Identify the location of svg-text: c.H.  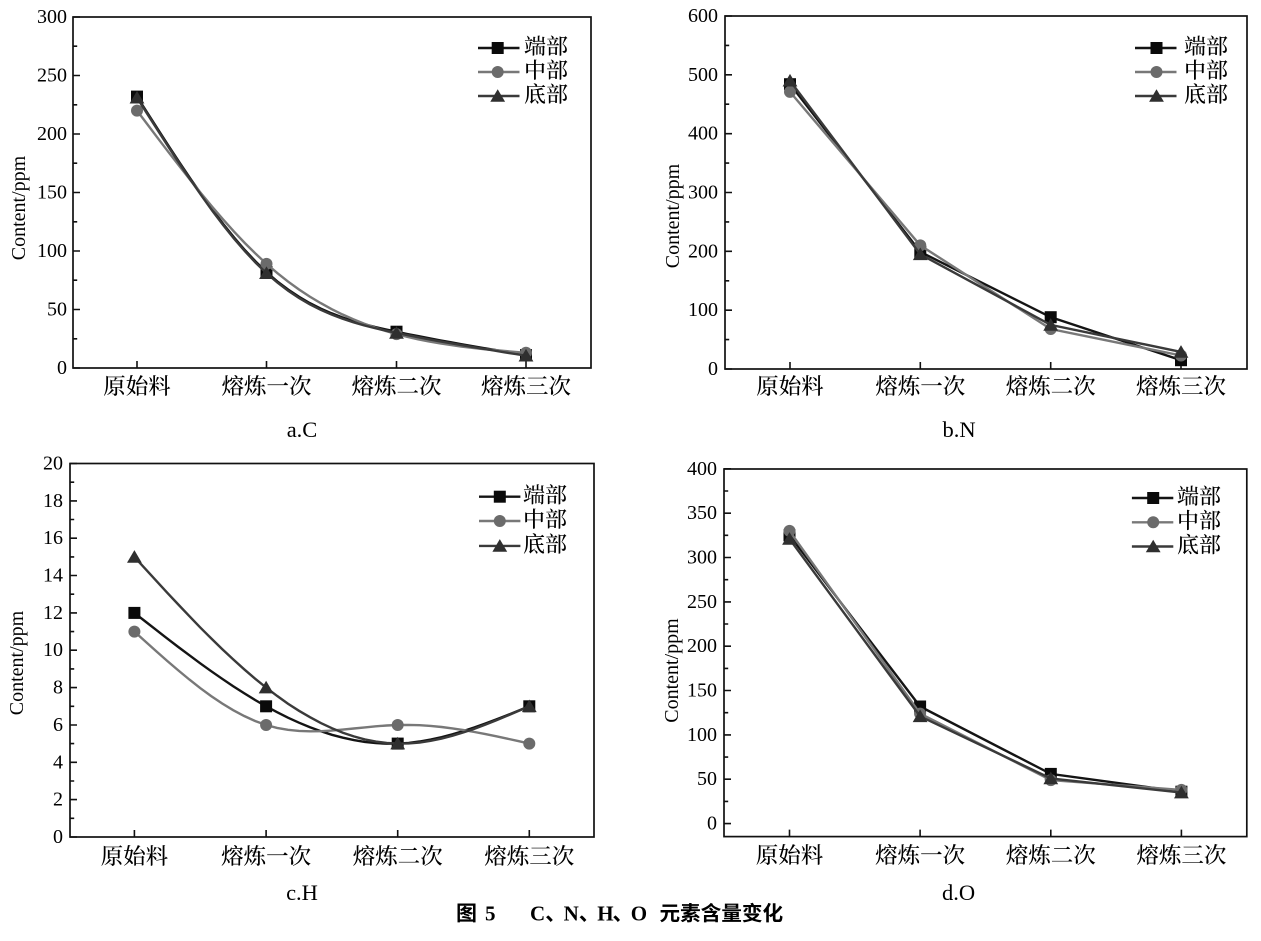
(302, 892).